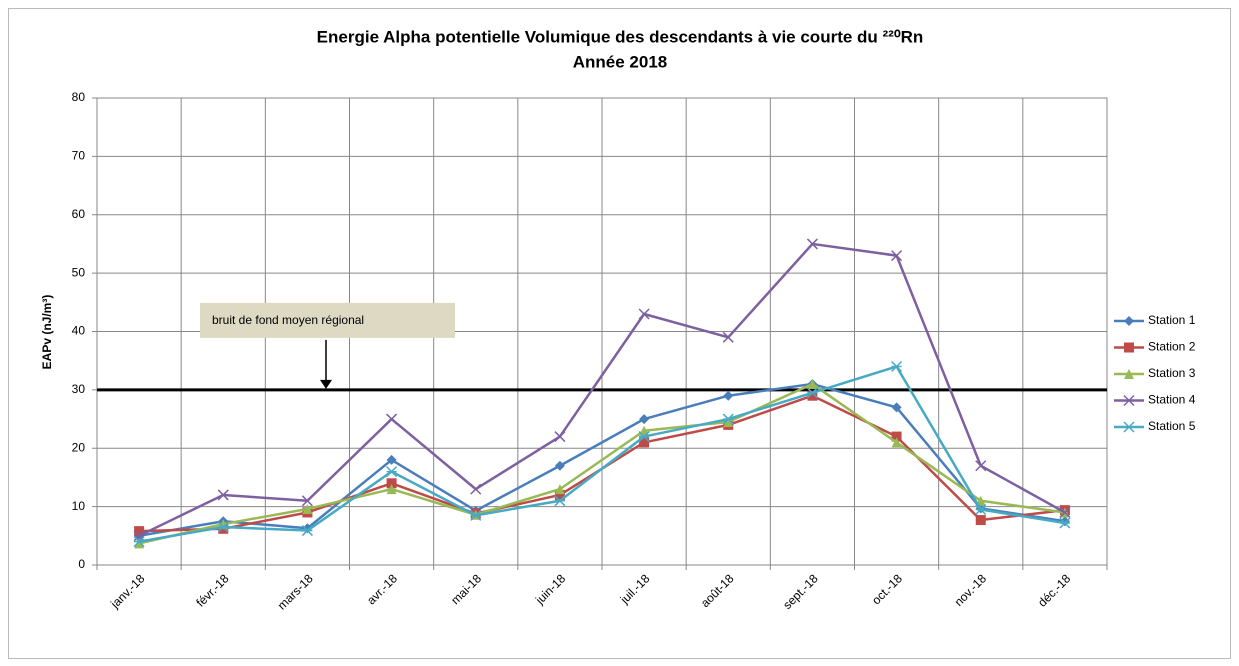 The width and height of the screenshot is (1239, 666). I want to click on y-tick-label: 10, so click(79, 506).